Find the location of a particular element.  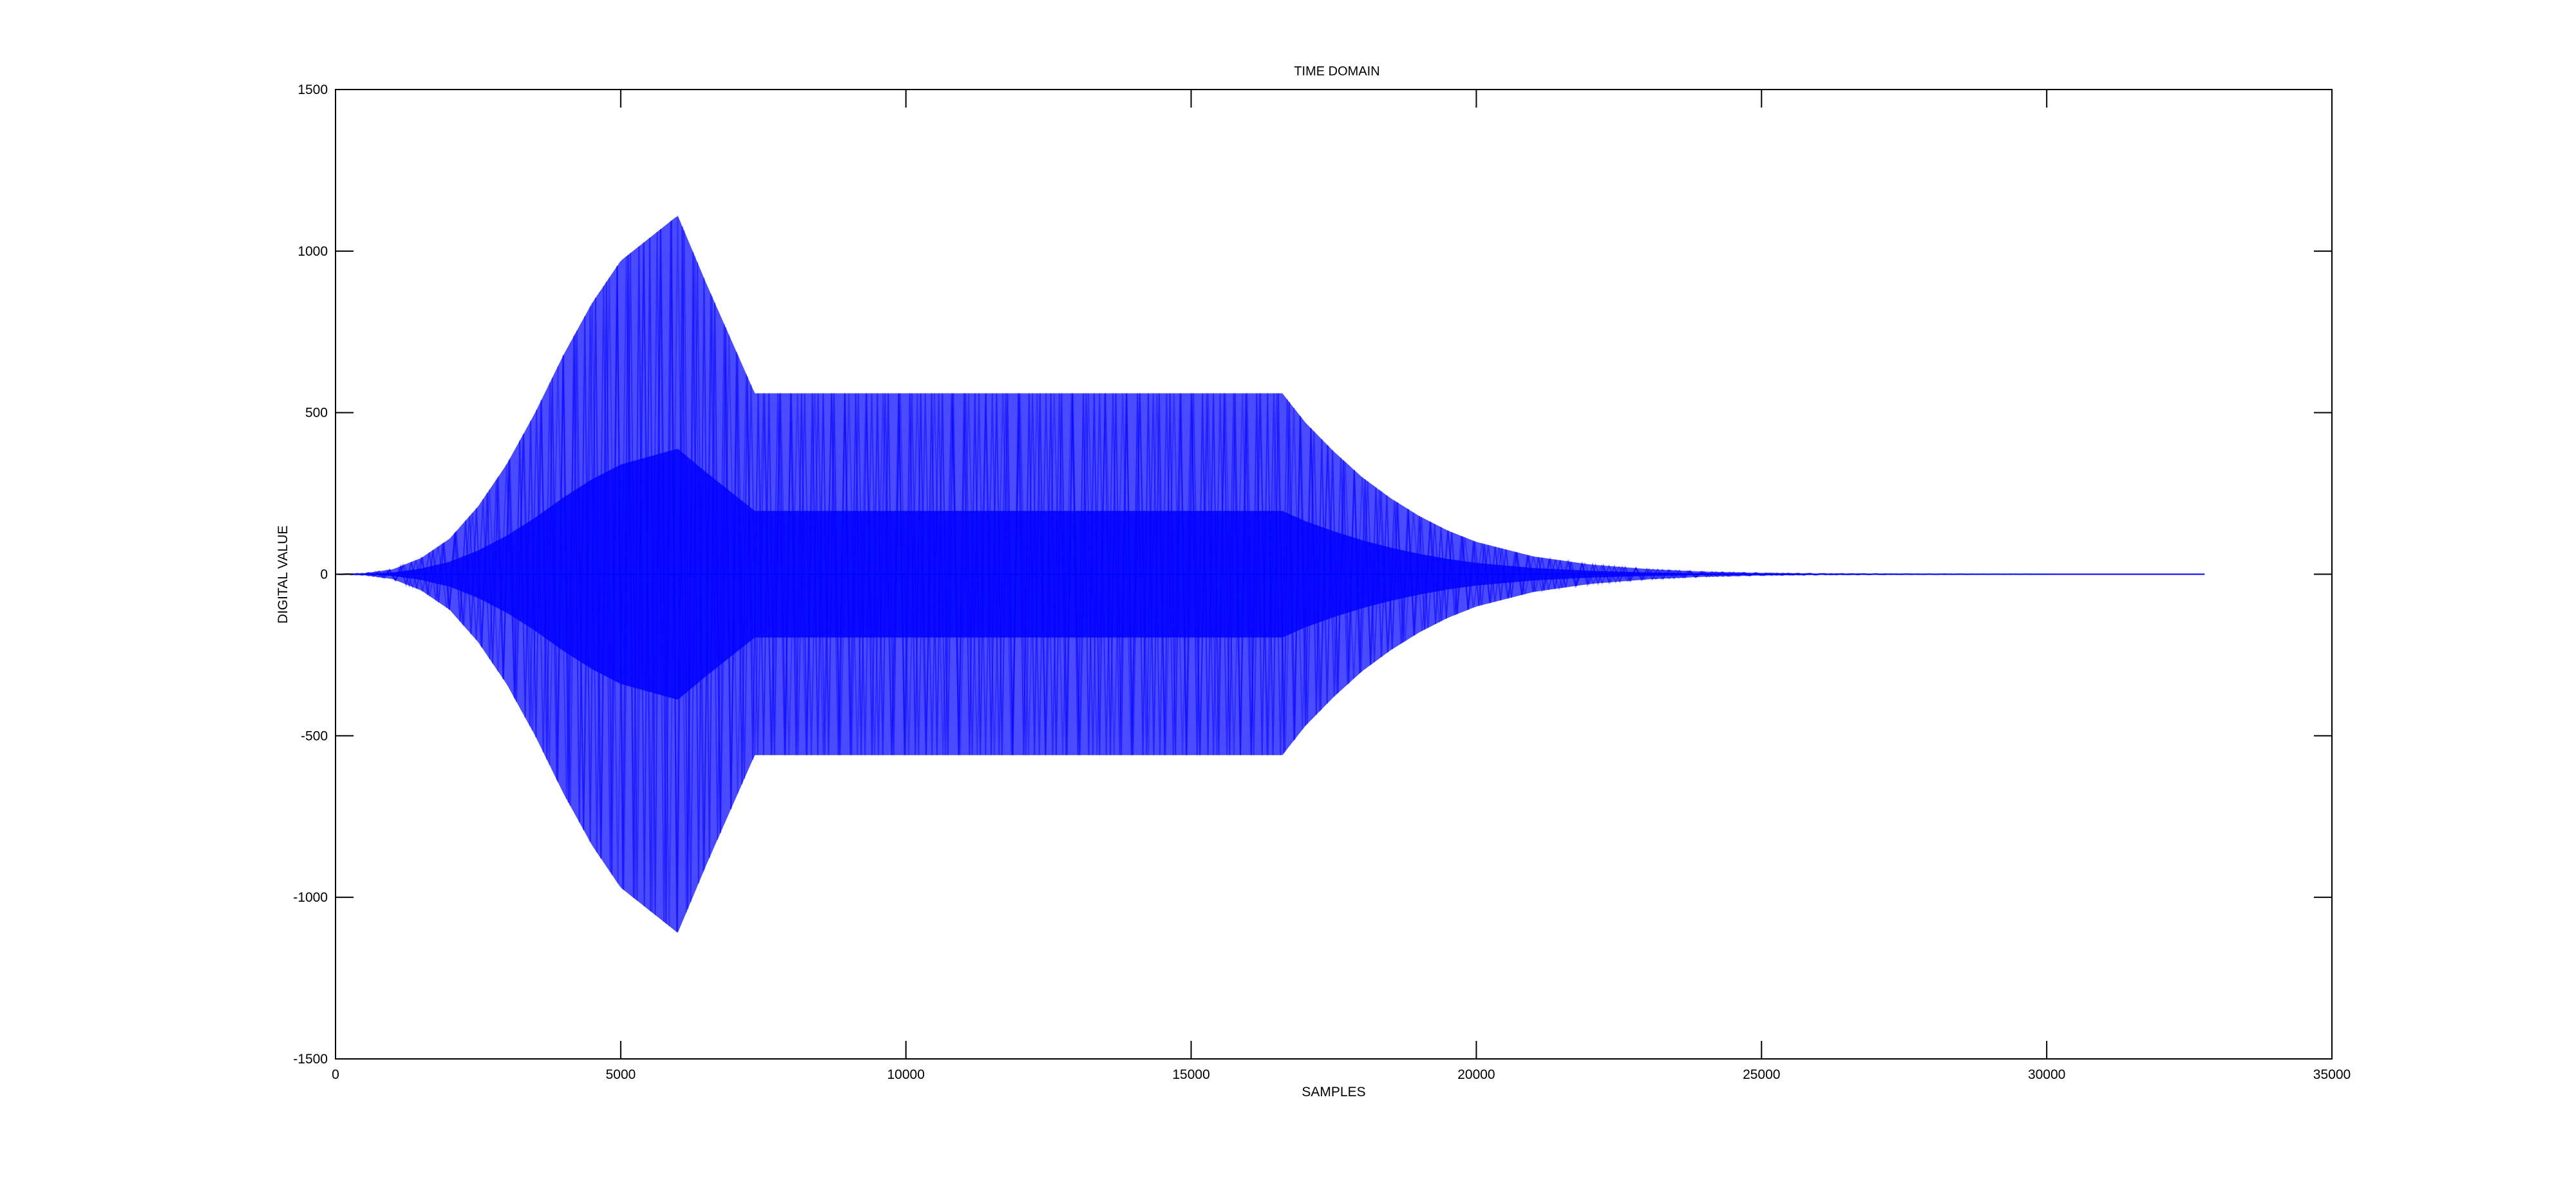

chart-title: TIME DOMAIN is located at coordinates (1337, 71).